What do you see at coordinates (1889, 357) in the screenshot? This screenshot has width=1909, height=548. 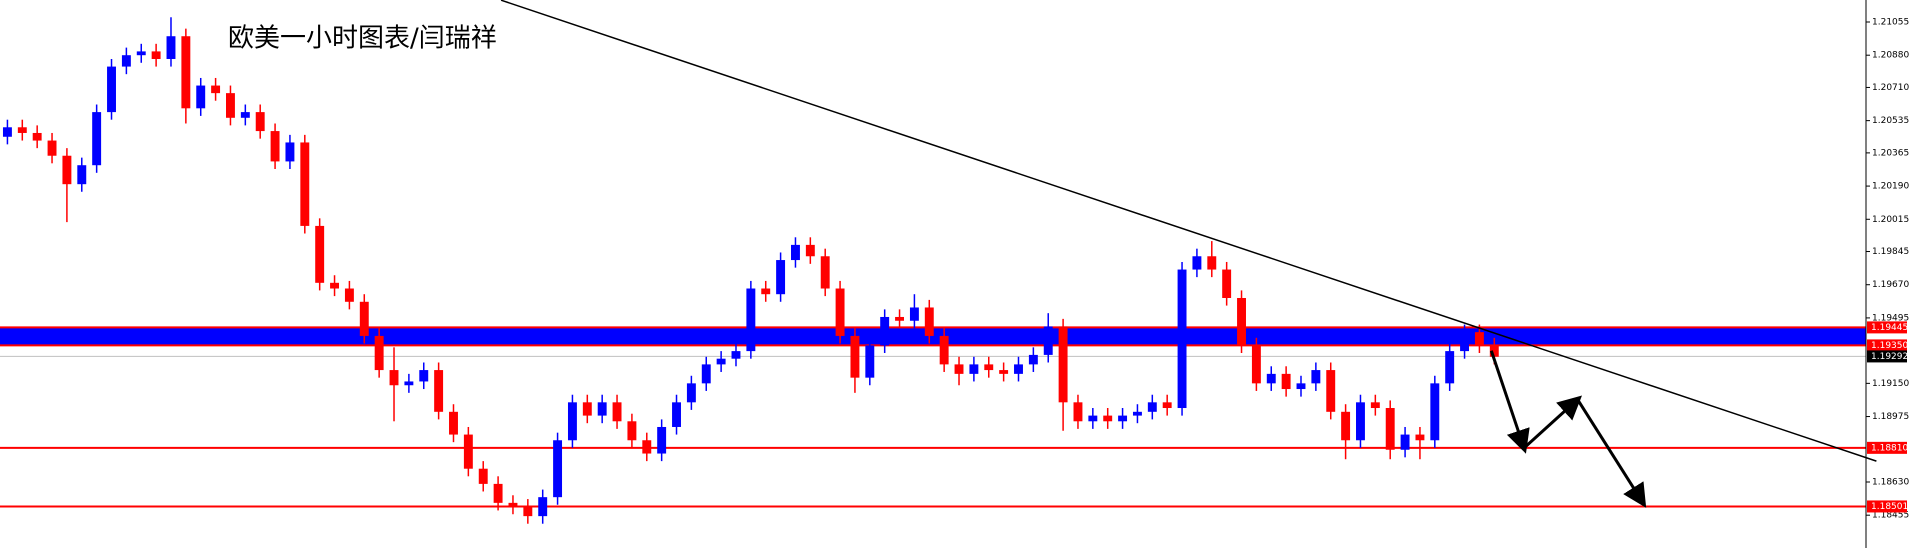 I see `level-label: 1.19292` at bounding box center [1889, 357].